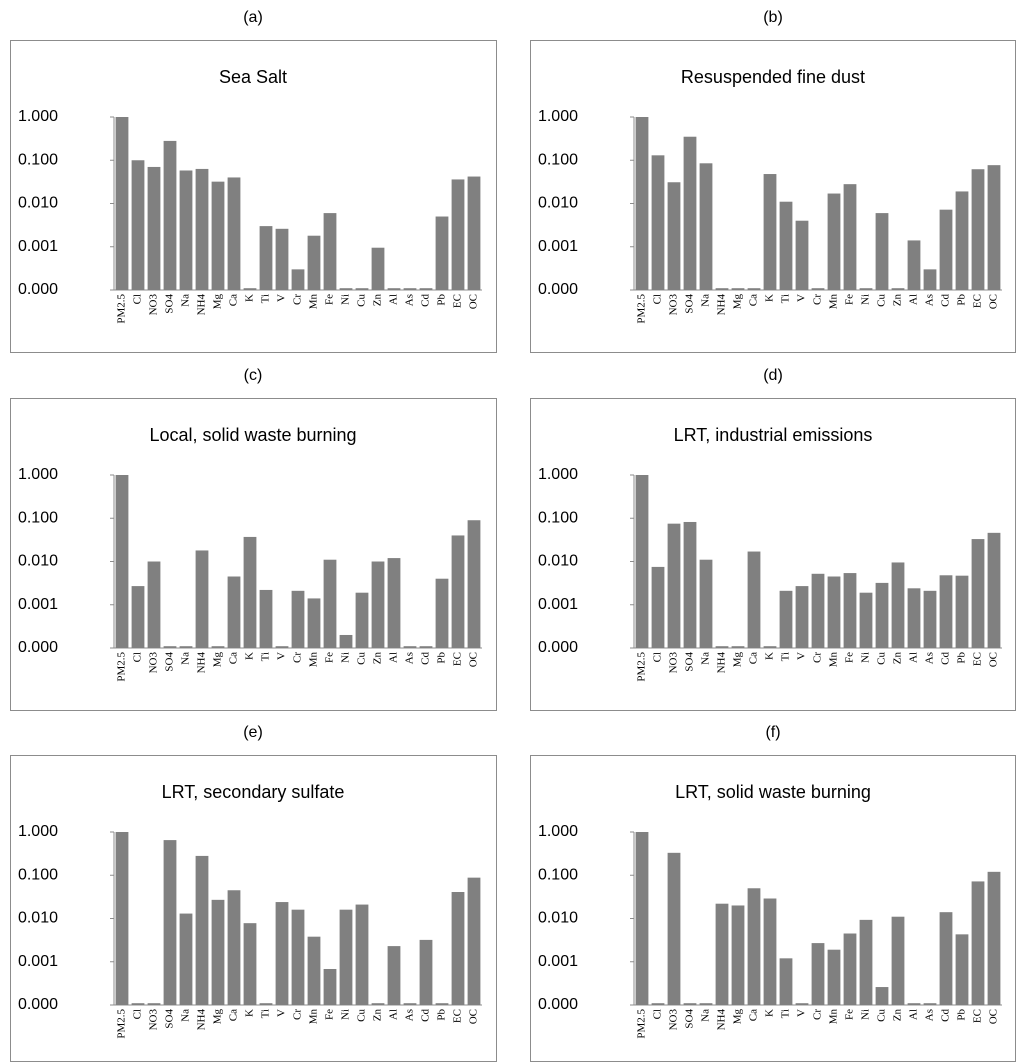 Image resolution: width=1016 pixels, height=1062 pixels. What do you see at coordinates (394, 299) in the screenshot?
I see `x-tick-label: Al` at bounding box center [394, 299].